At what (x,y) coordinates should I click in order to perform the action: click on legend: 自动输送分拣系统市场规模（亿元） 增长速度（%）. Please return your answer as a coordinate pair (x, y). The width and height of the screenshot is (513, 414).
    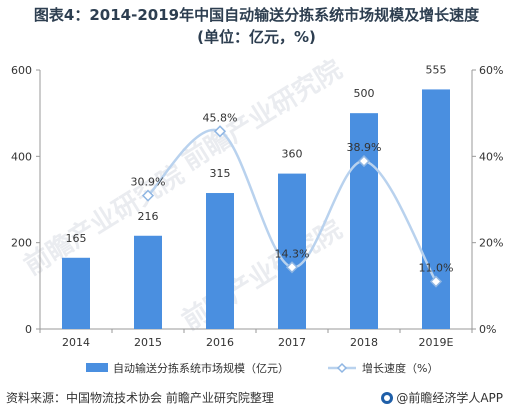
    Looking at the image, I should click on (262, 368).